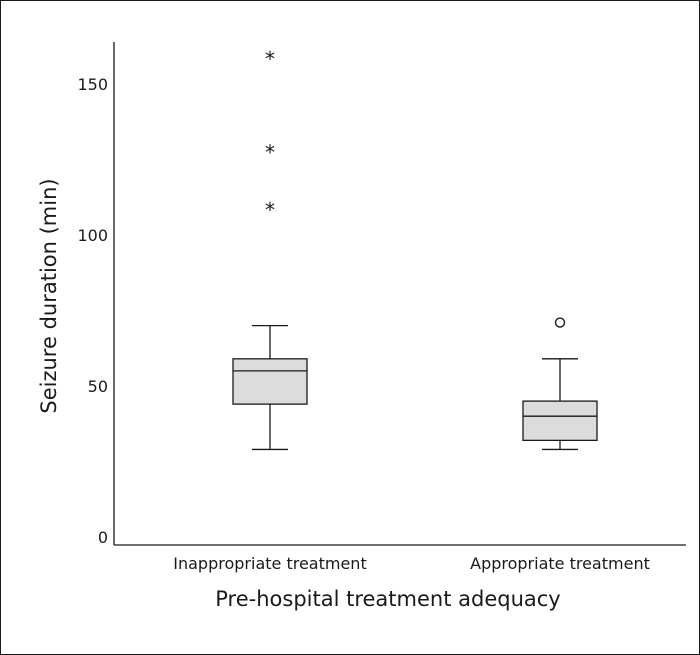 This screenshot has height=655, width=700. What do you see at coordinates (49, 295) in the screenshot?
I see `y-axis-title: Seizure duration (min)` at bounding box center [49, 295].